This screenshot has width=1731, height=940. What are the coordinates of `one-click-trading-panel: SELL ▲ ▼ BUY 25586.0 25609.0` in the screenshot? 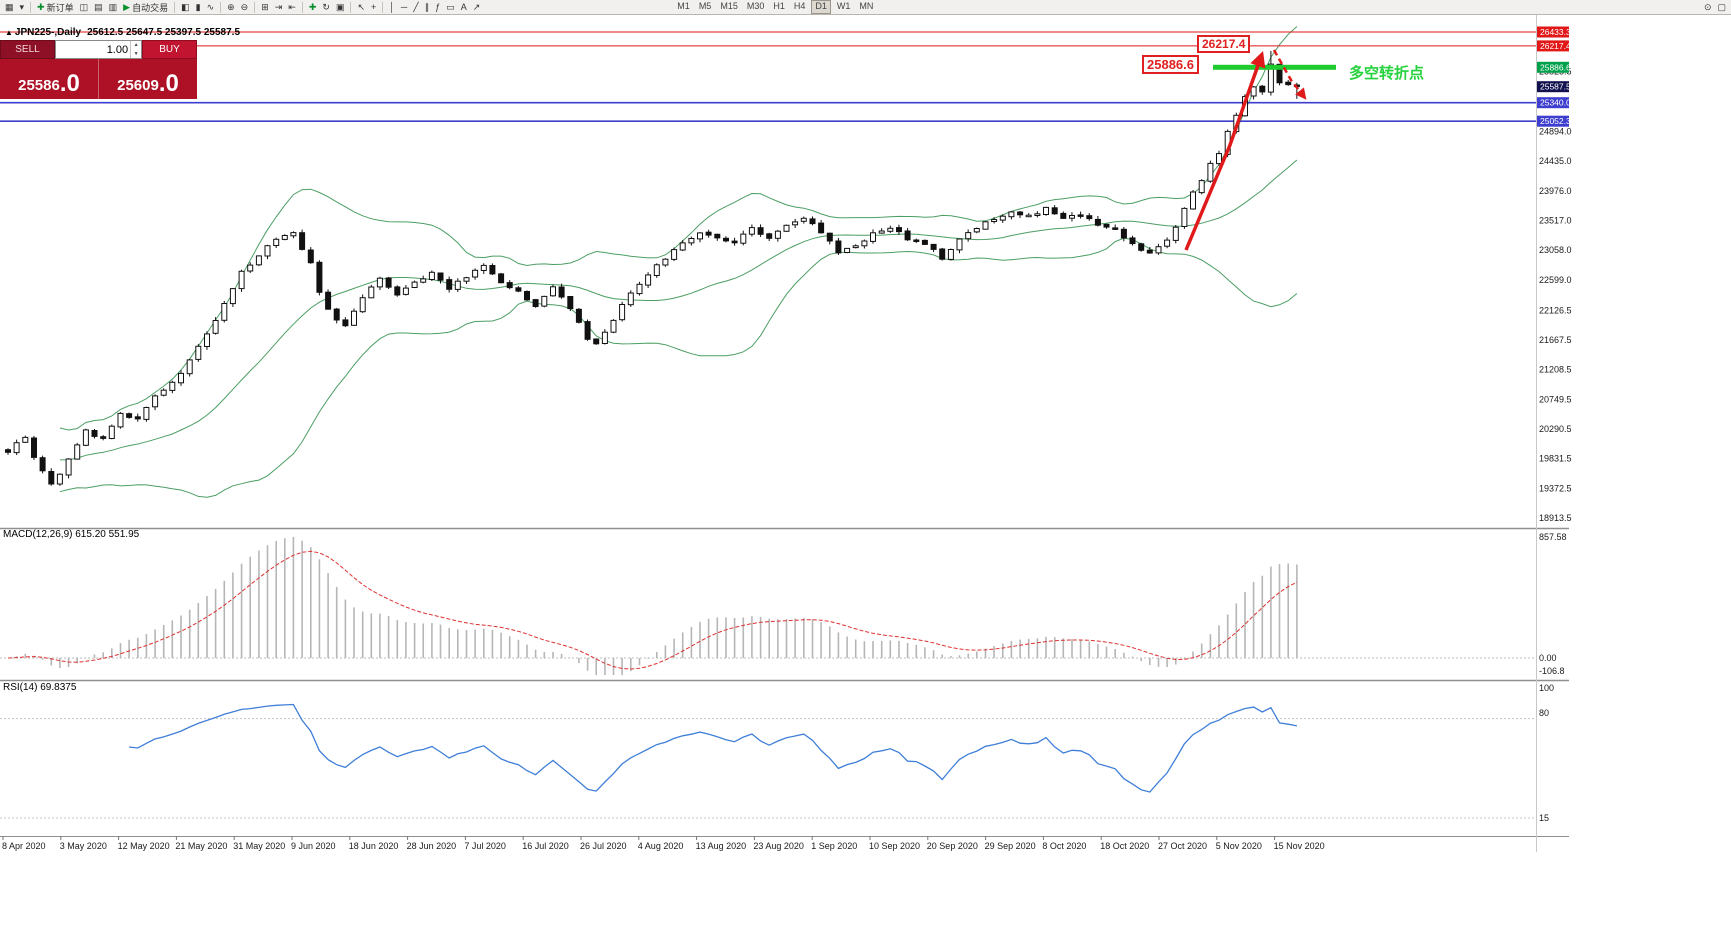 It's located at (98, 69).